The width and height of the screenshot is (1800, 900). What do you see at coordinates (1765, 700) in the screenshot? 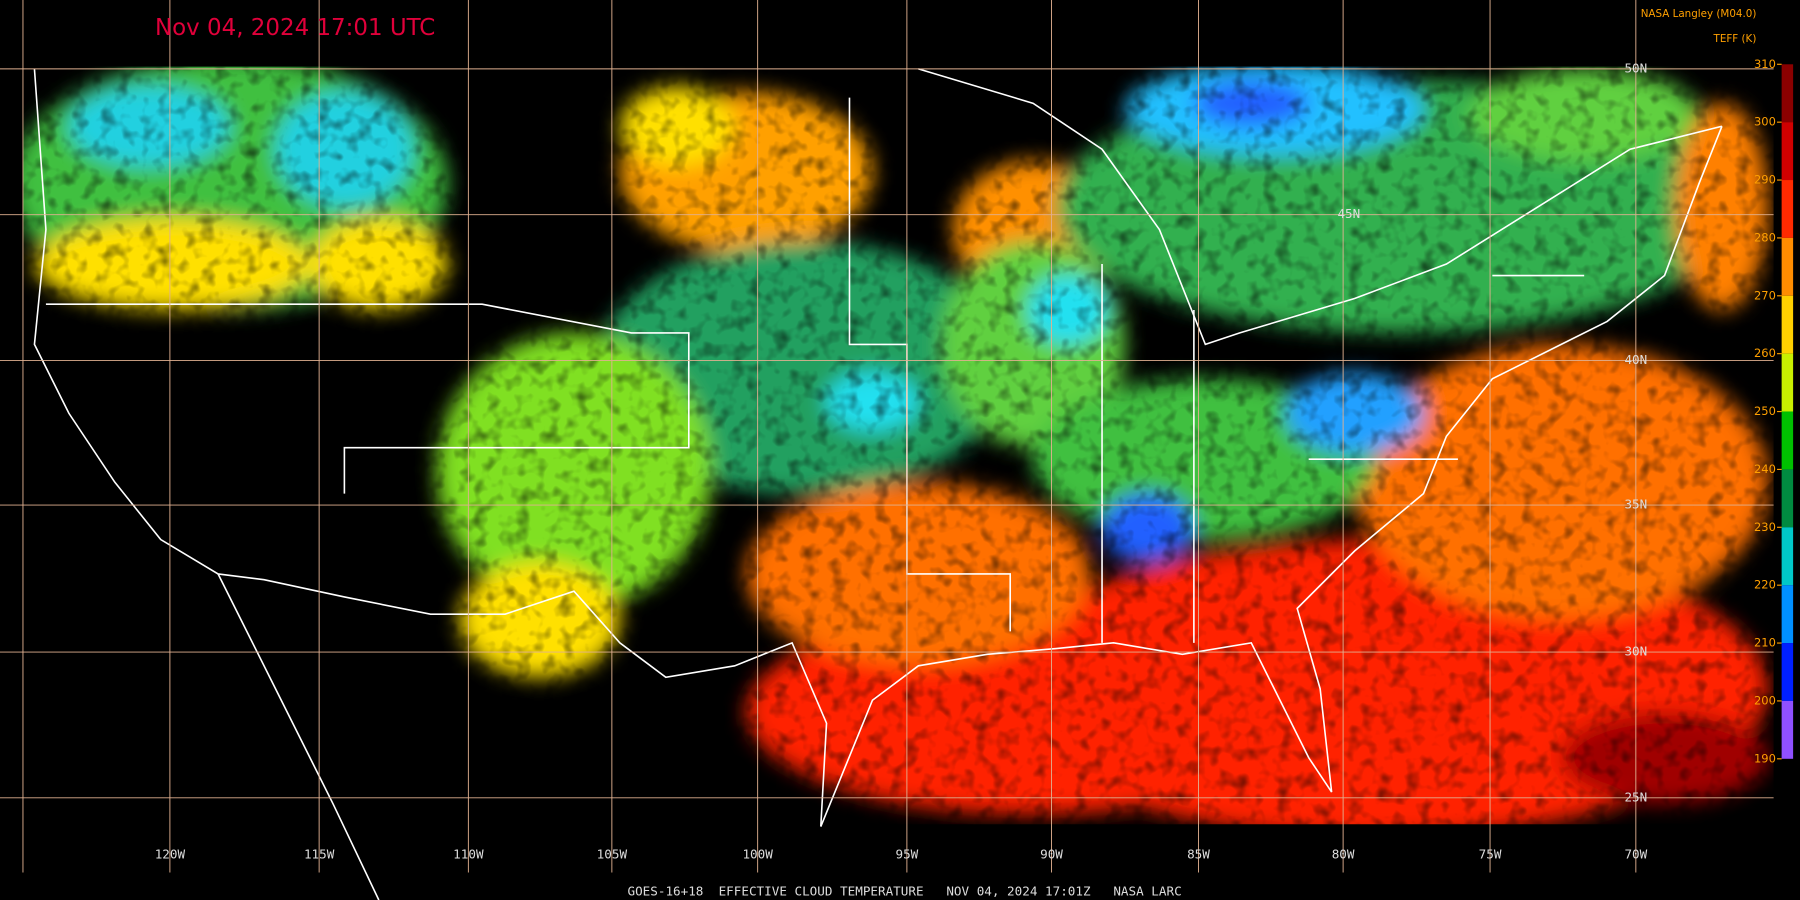
I see `colorbar-tick-label: 200` at bounding box center [1765, 700].